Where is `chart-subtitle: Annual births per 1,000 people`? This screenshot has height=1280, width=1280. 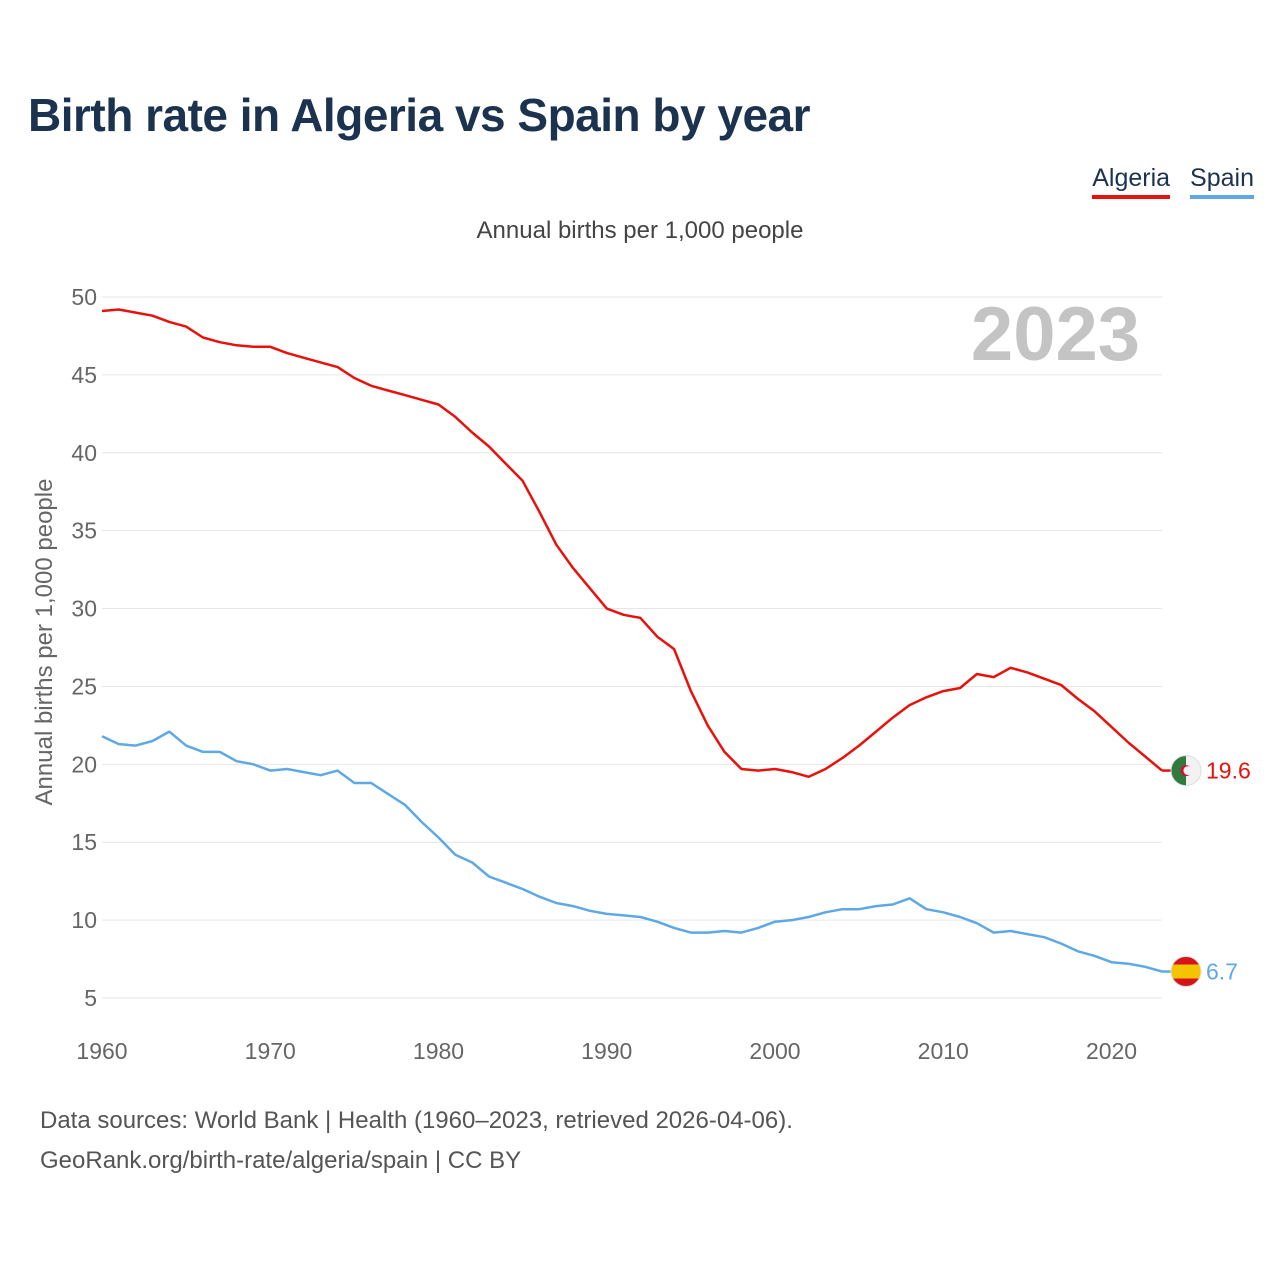 chart-subtitle: Annual births per 1,000 people is located at coordinates (640, 230).